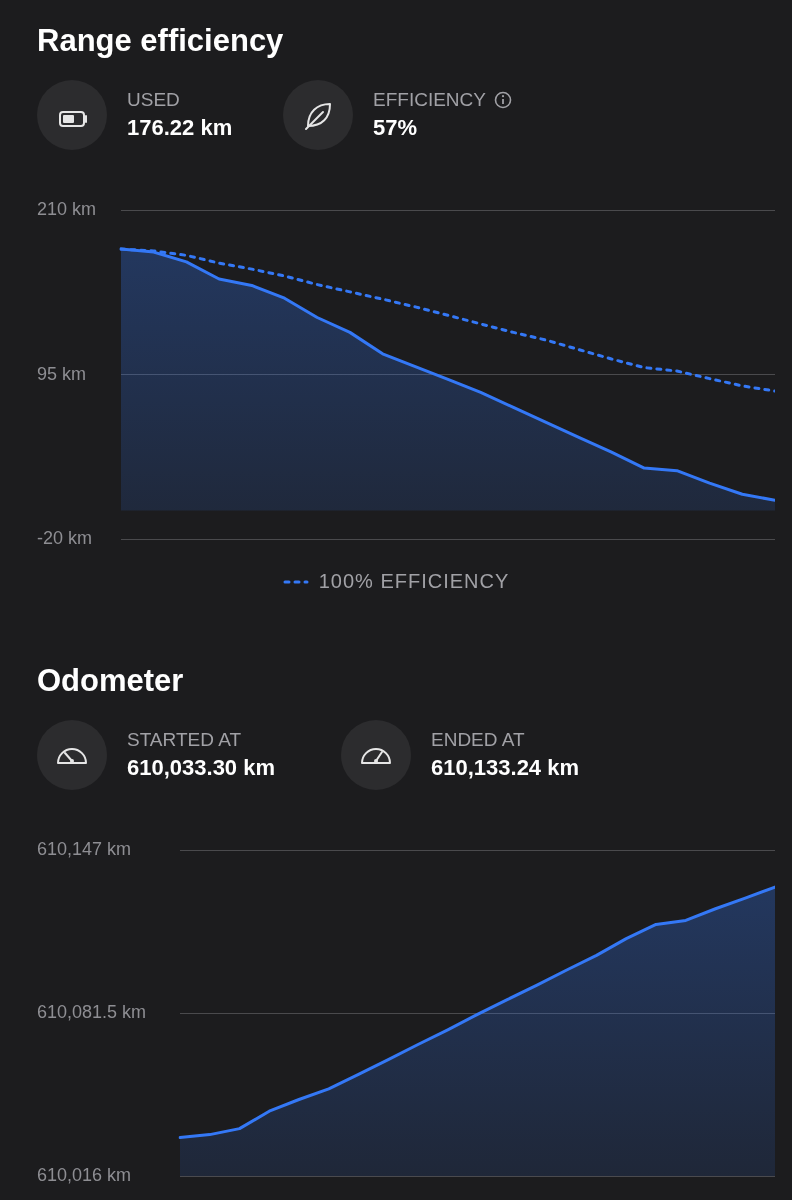 This screenshot has width=792, height=1200. I want to click on y-tick-label: 95 km, so click(62, 373).